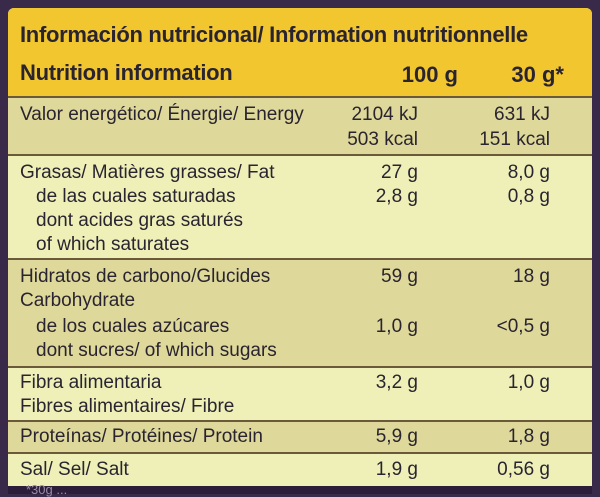  What do you see at coordinates (140, 220) in the screenshot?
I see `saturates-label-fr: dont acides gras saturés` at bounding box center [140, 220].